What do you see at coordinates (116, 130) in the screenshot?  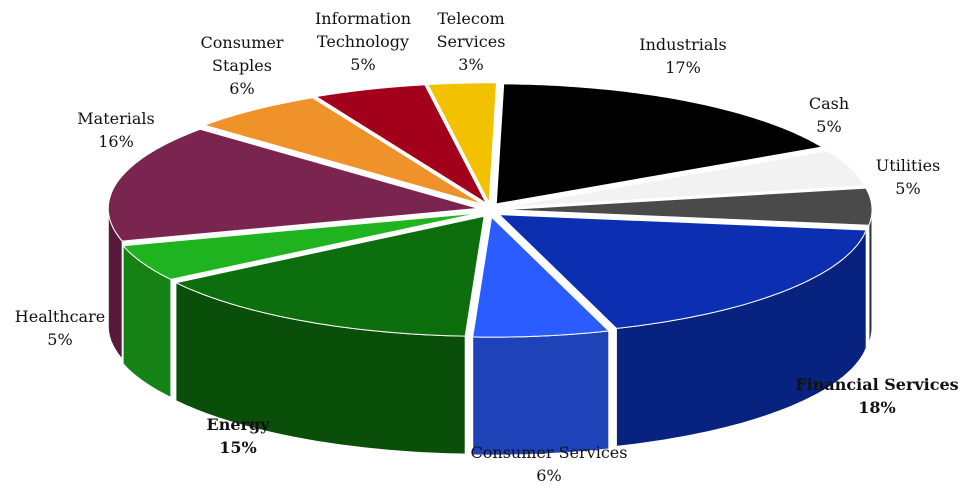 I see `slice-label-materials: Materials 16%` at bounding box center [116, 130].